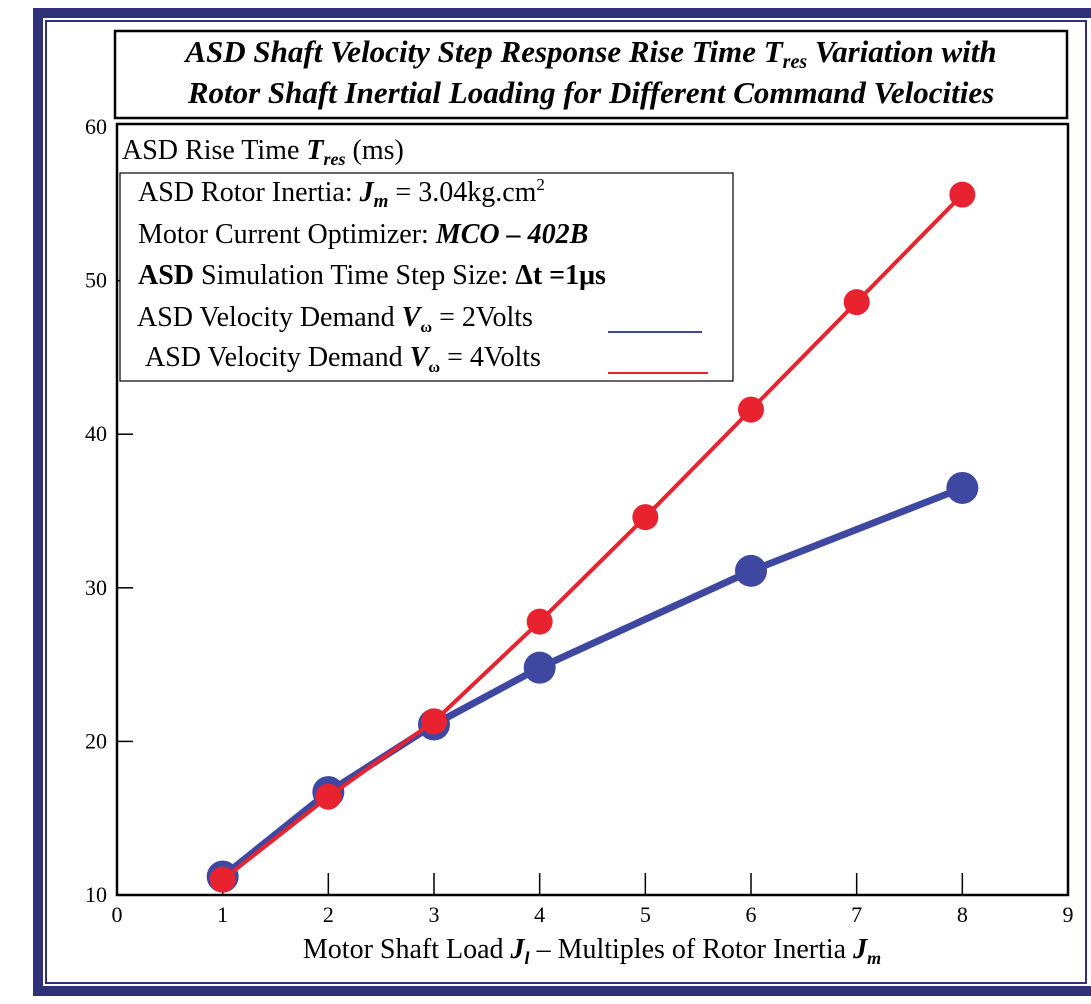 The image size is (1091, 1004). What do you see at coordinates (372, 275) in the screenshot?
I see `legend-time-step: ASD Simulation Time Step Size: Δt =1μs` at bounding box center [372, 275].